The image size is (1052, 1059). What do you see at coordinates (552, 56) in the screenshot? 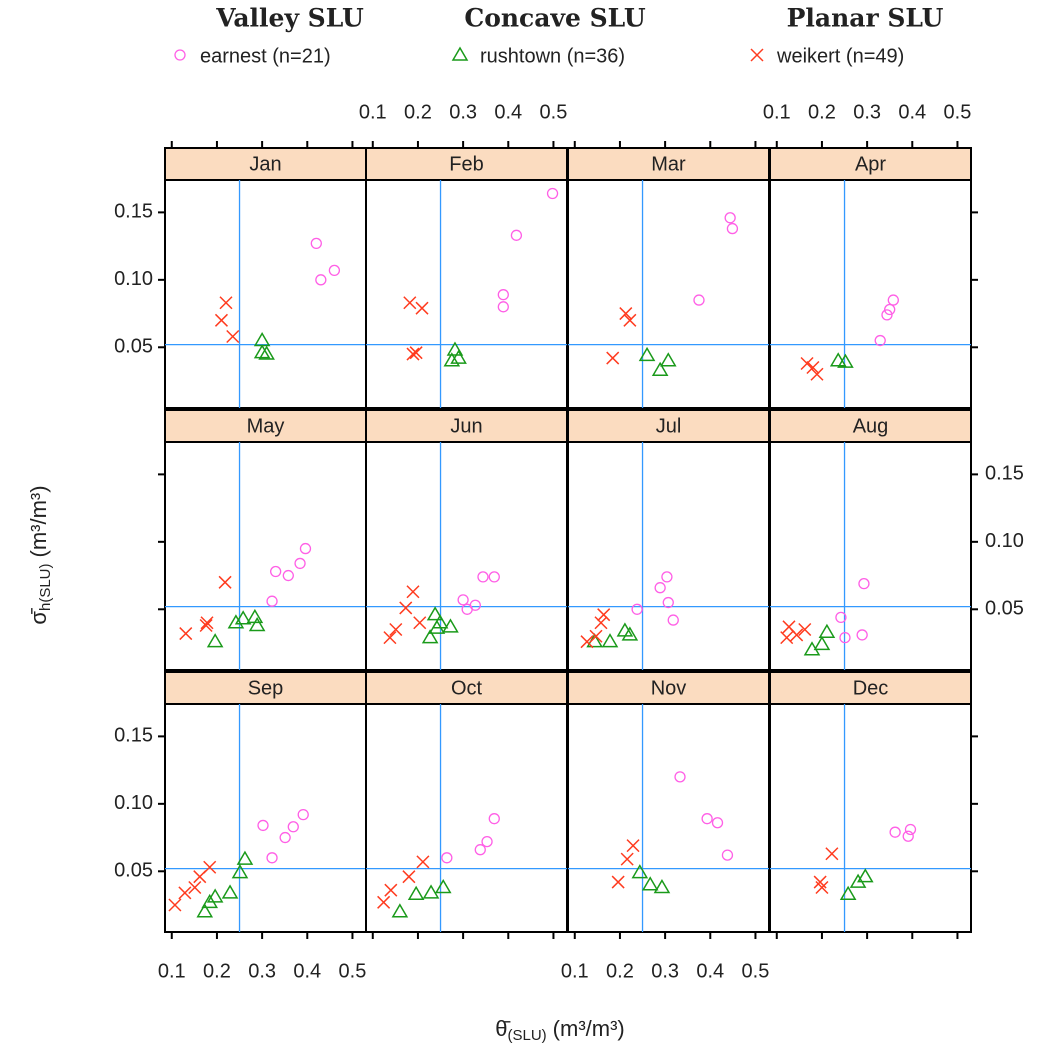
I see `legend-label: rushtown (n=36)` at bounding box center [552, 56].